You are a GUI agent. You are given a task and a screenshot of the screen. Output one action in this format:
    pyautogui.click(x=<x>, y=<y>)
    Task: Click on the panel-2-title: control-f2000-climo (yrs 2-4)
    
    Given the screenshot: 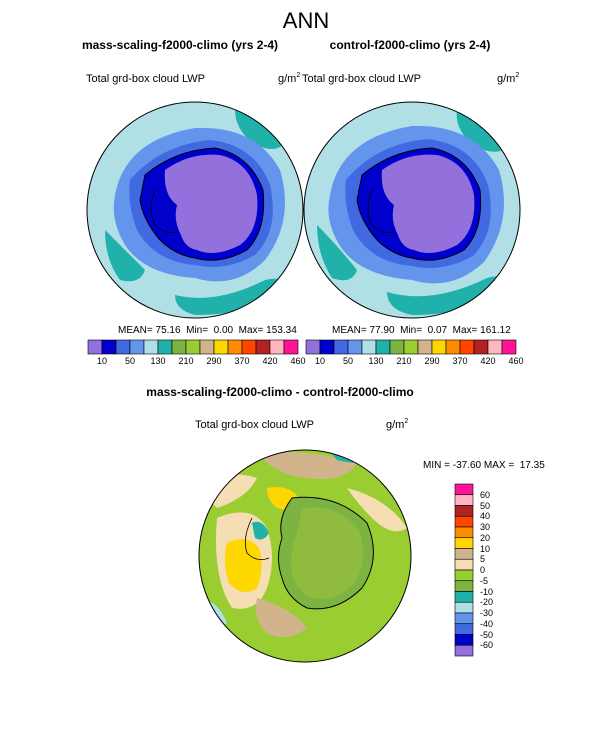 What is the action you would take?
    pyautogui.click(x=410, y=45)
    